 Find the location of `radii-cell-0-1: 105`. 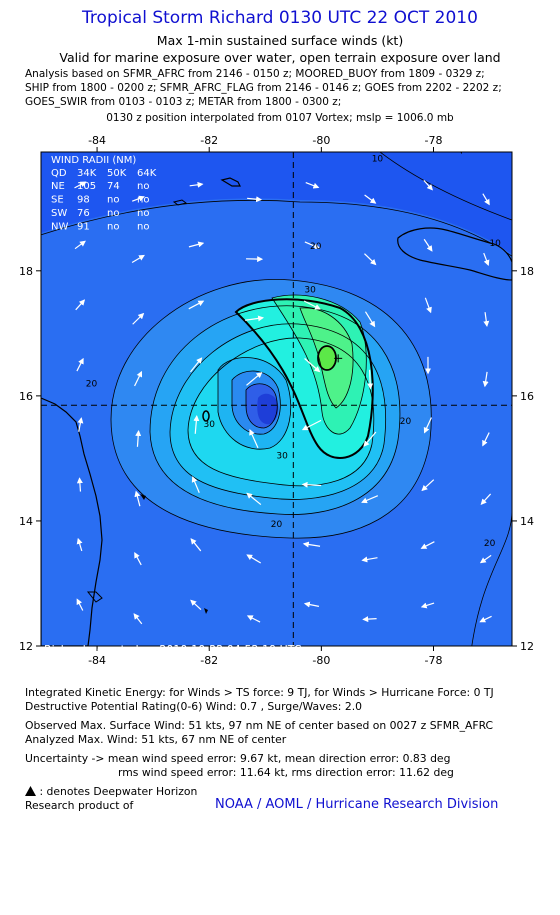

radii-cell-0-1: 105 is located at coordinates (86, 186).